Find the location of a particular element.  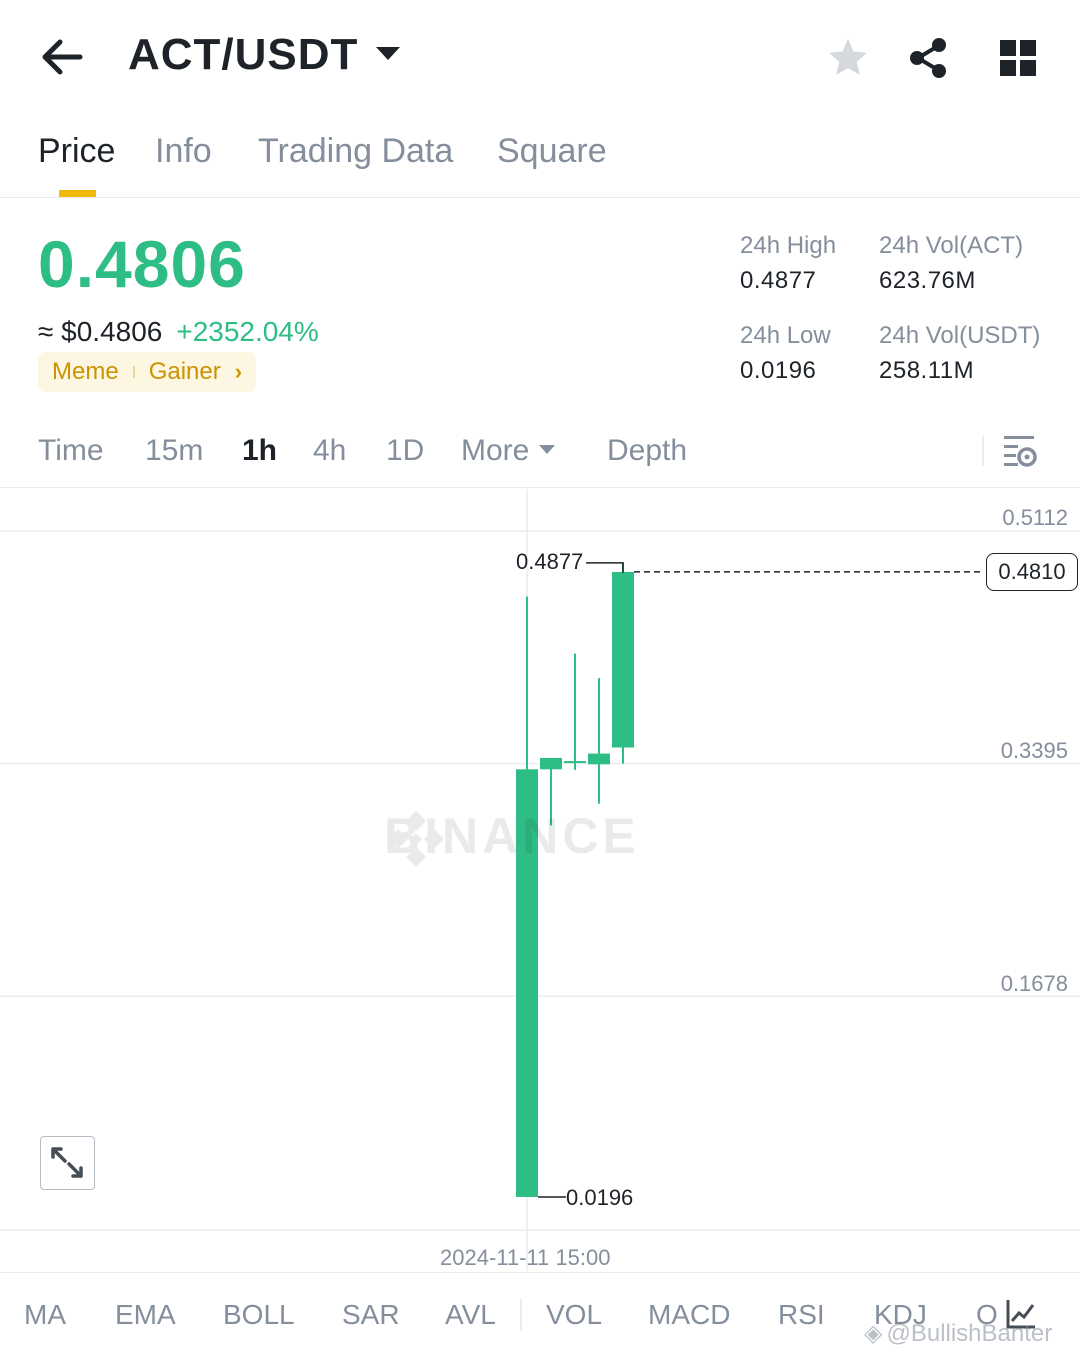

tab-square: Square is located at coordinates (552, 151).